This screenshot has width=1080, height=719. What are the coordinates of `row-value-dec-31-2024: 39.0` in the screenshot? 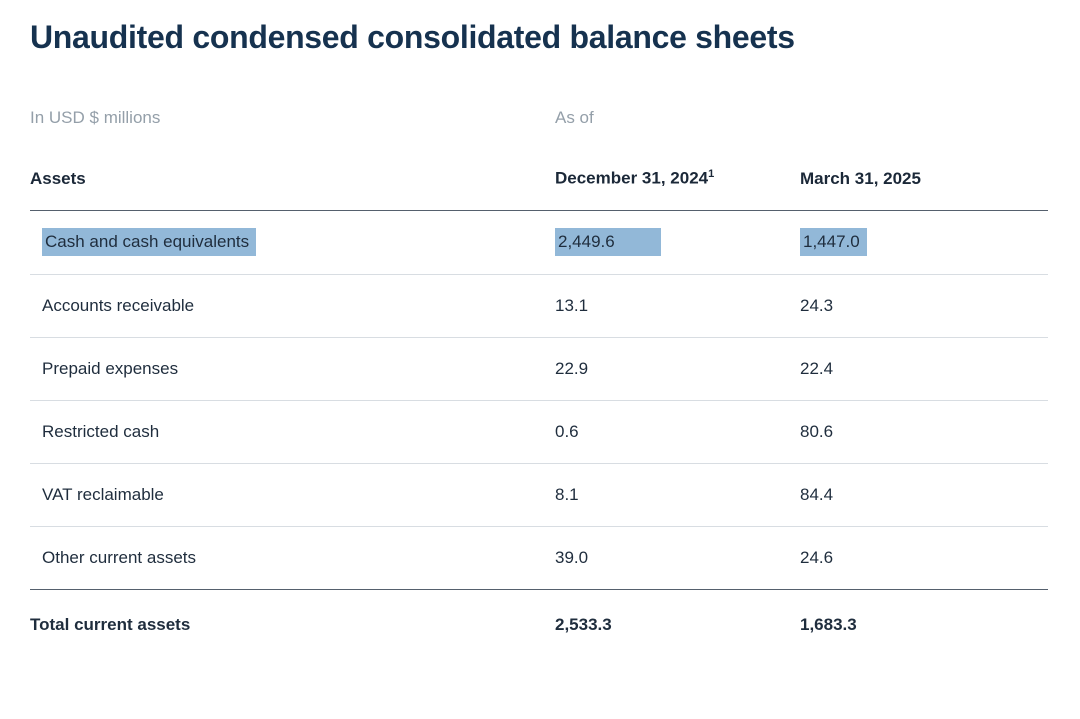 It's located at (572, 557).